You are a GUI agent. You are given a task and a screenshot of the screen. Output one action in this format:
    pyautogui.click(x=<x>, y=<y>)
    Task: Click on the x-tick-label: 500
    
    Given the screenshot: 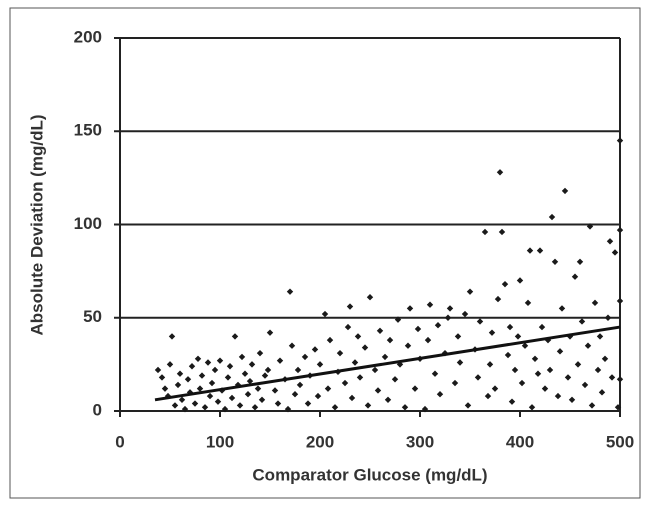 What is the action you would take?
    pyautogui.click(x=620, y=441)
    